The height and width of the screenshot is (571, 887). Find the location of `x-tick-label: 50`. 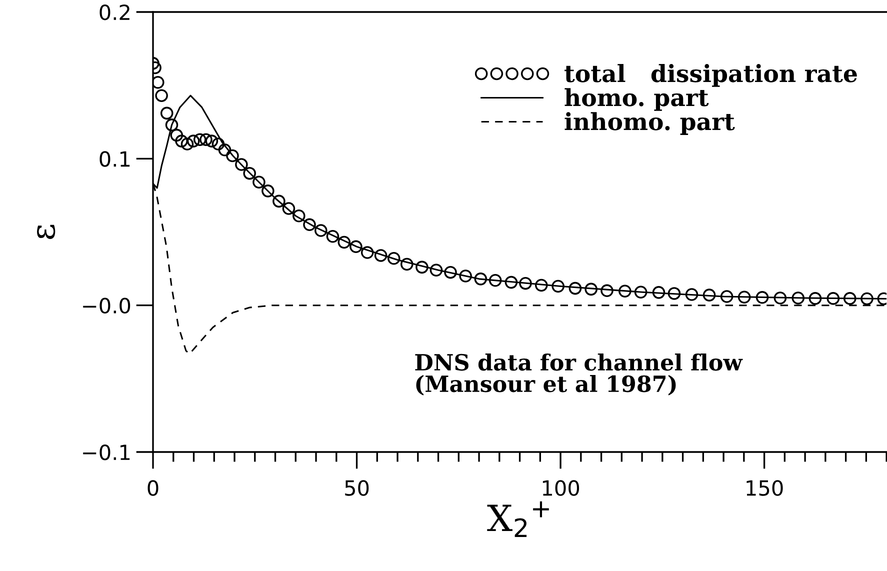

x-tick-label: 50 is located at coordinates (357, 488).